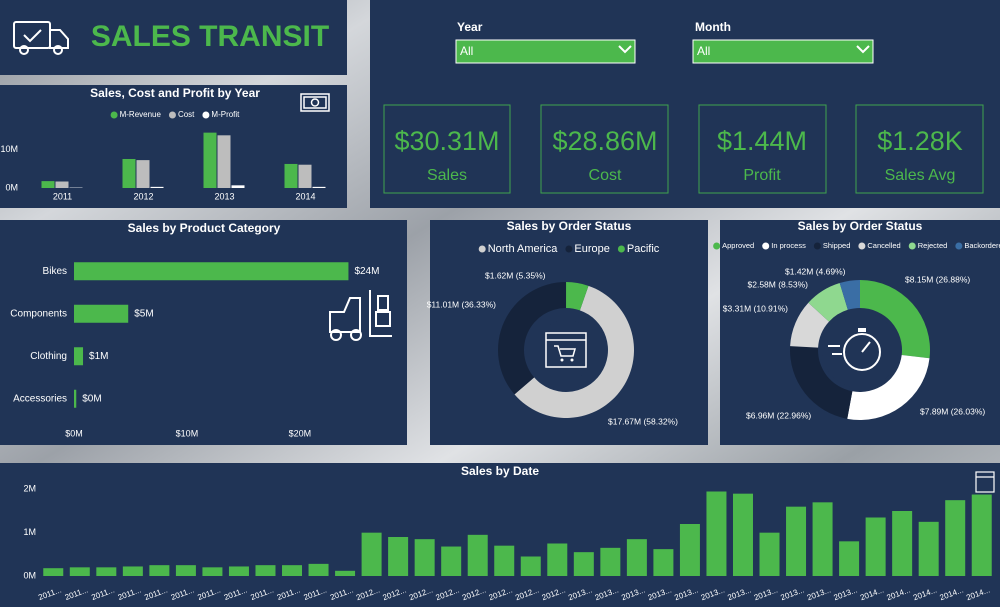 This screenshot has width=1000, height=607. What do you see at coordinates (11, 187) in the screenshot?
I see `y-tick-label: 0M` at bounding box center [11, 187].